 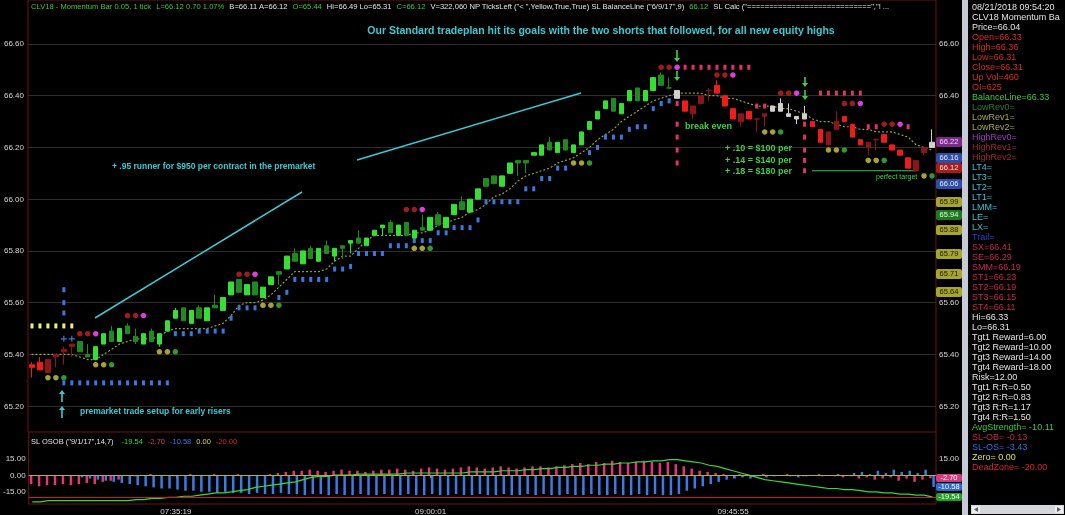 What do you see at coordinates (1012, 347) in the screenshot?
I see `text: Tgt2 Reward=10.00` at bounding box center [1012, 347].